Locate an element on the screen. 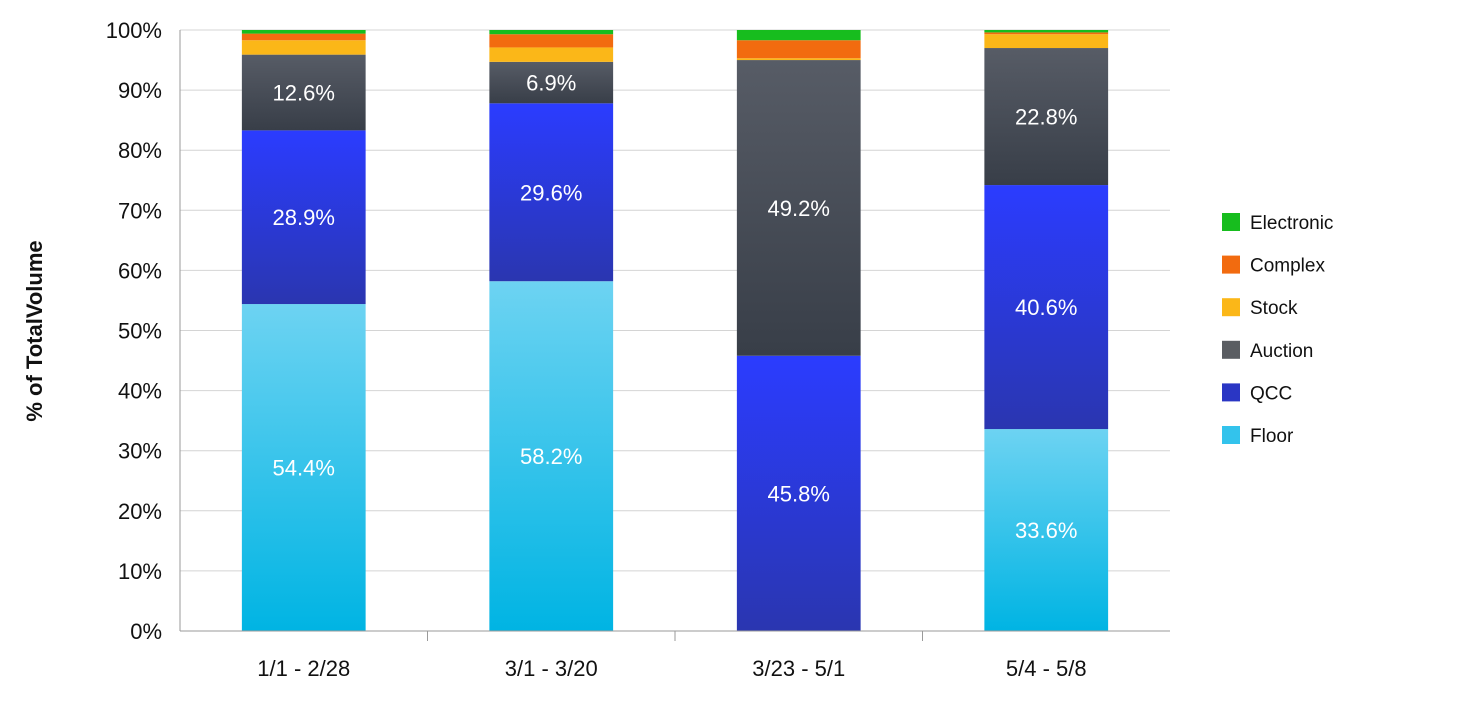 The height and width of the screenshot is (705, 1484). data-label: 6.9% is located at coordinates (551, 83).